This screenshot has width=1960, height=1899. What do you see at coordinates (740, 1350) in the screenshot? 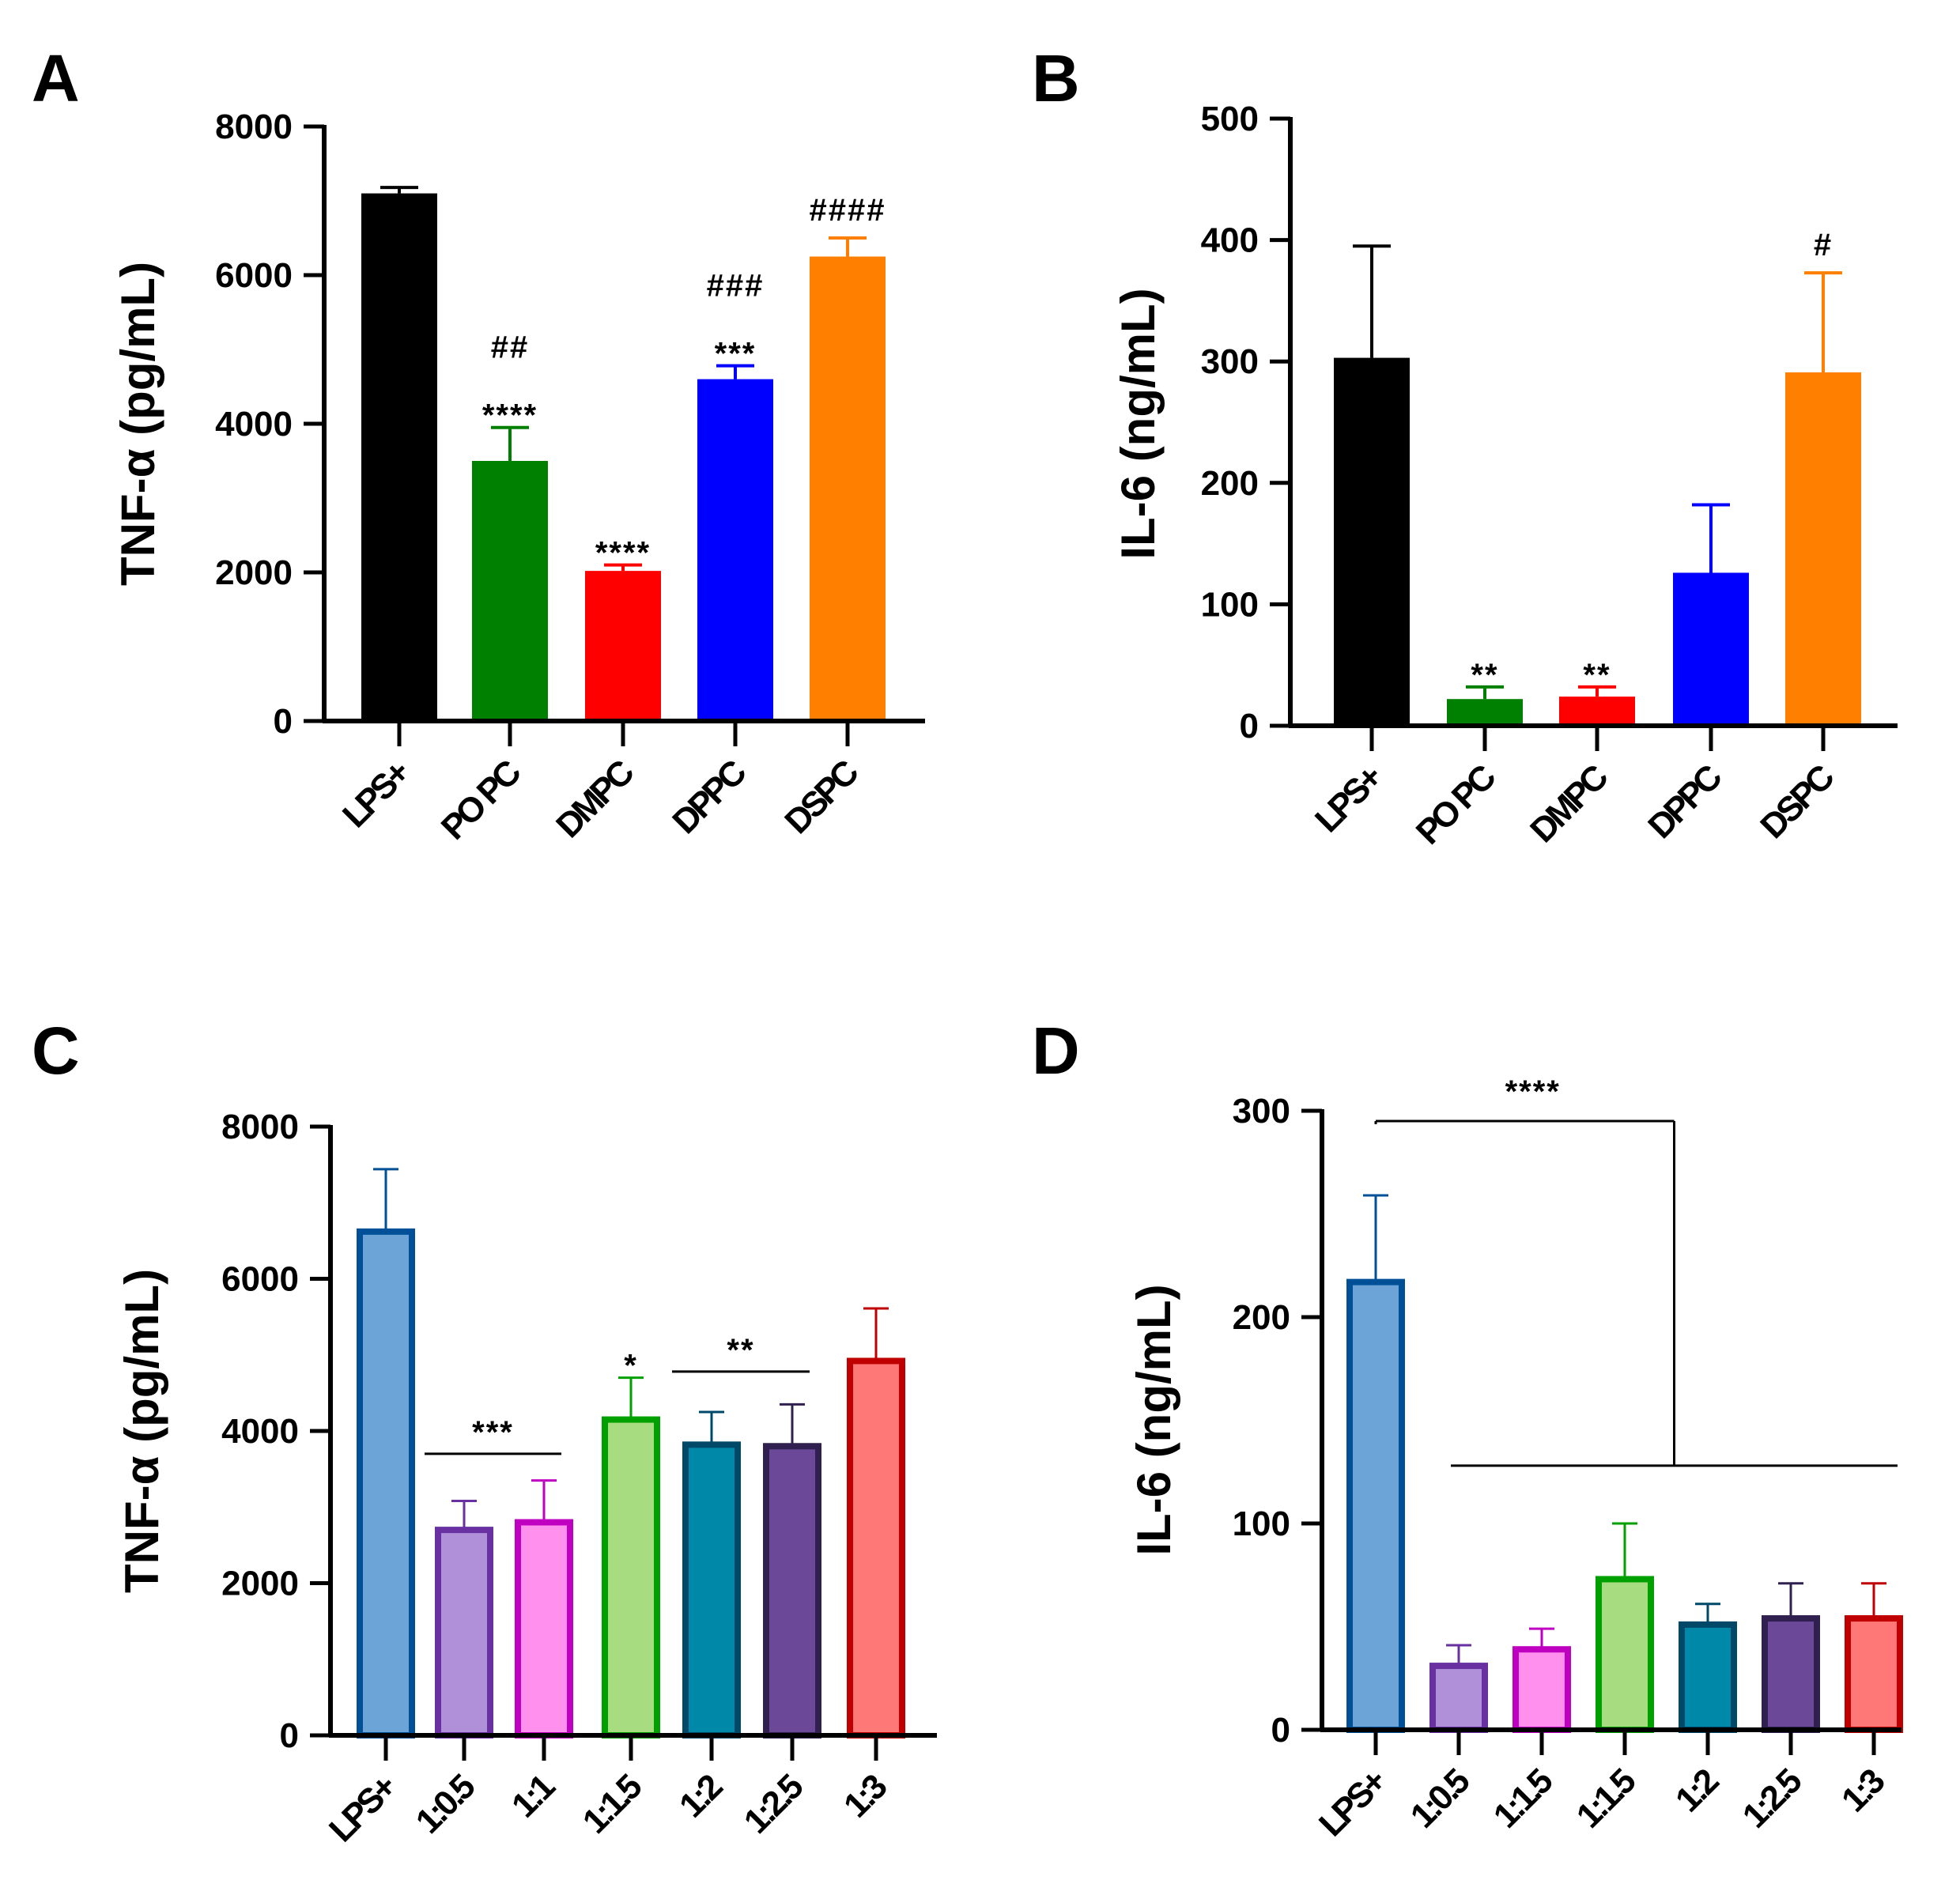
I see `comparison-label: **` at bounding box center [740, 1350].